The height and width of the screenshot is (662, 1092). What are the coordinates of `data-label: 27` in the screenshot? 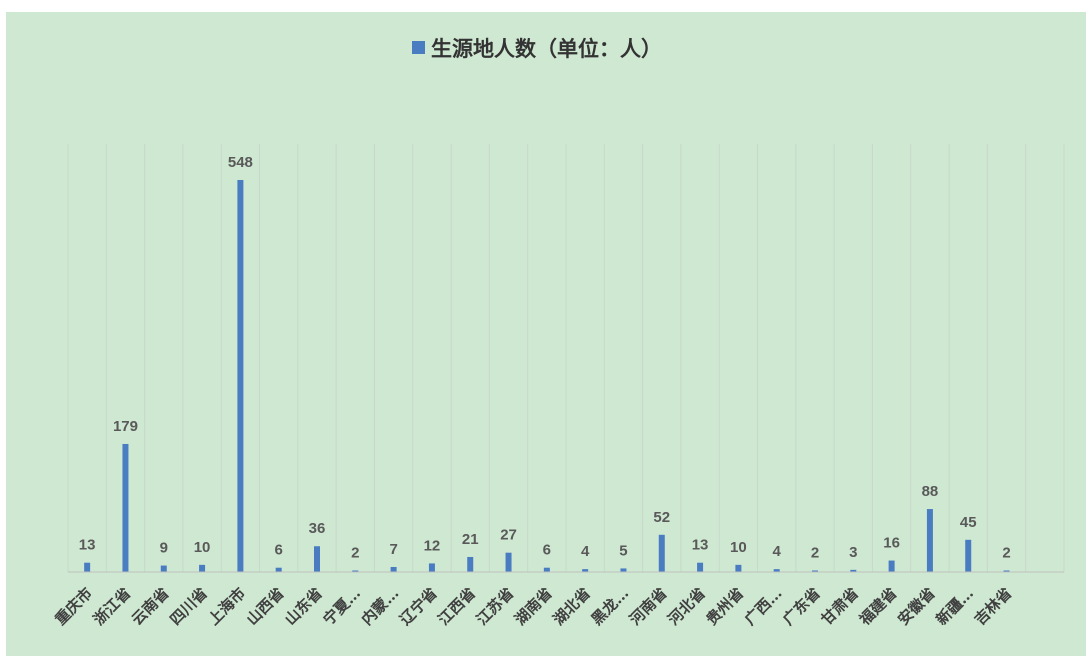 It's located at (508, 535).